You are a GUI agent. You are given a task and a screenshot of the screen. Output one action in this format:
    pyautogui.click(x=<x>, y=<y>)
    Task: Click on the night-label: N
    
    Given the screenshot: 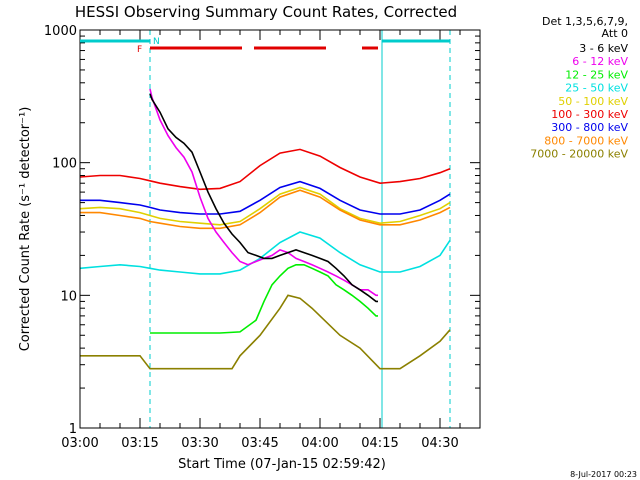 What is the action you would take?
    pyautogui.click(x=156, y=42)
    